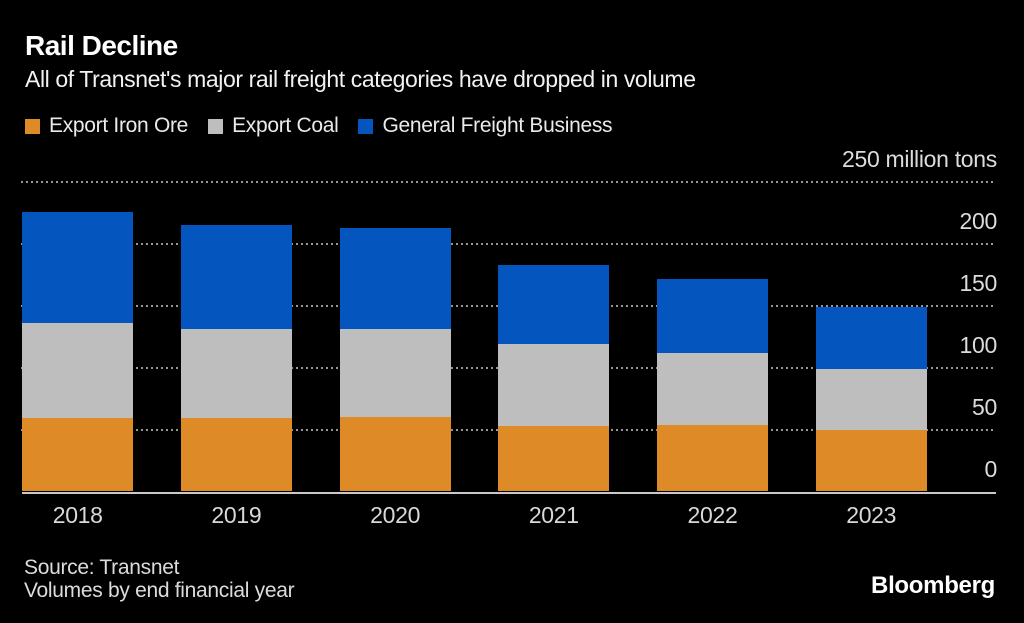 This screenshot has width=1024, height=623. I want to click on bar-2022, so click(712, 385).